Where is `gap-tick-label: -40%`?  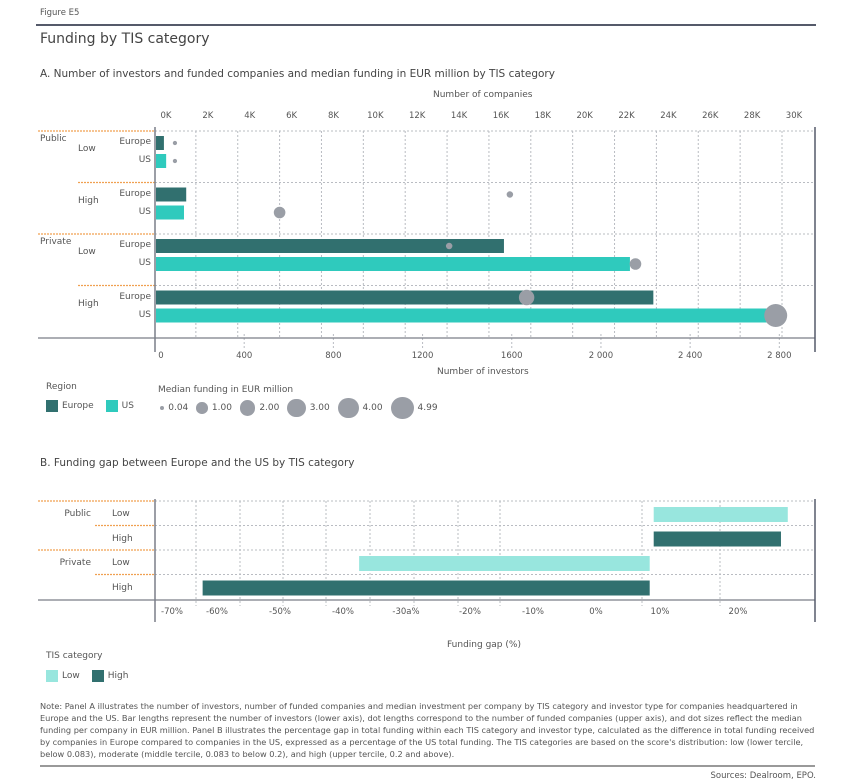
gap-tick-label: -40% is located at coordinates (343, 612).